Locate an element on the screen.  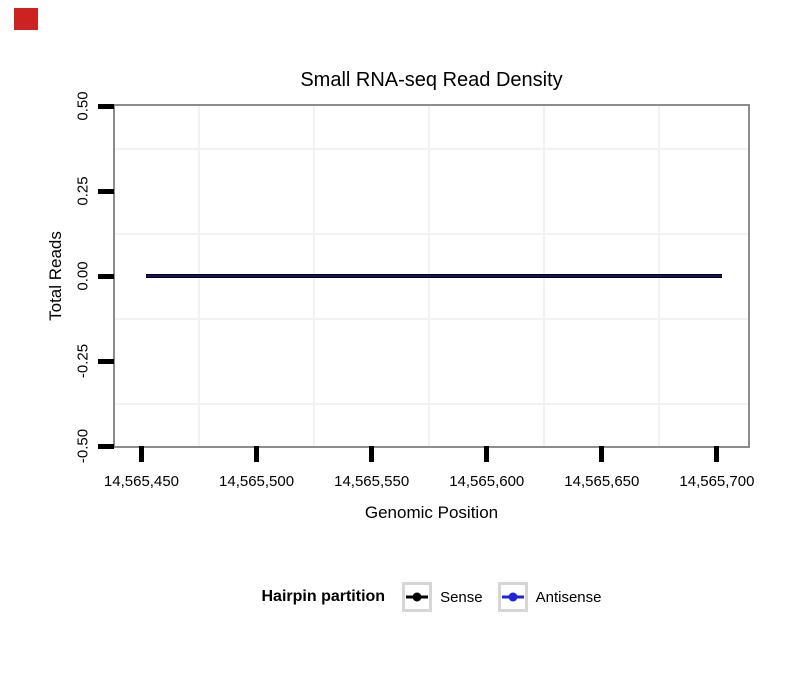
legend-key-antisense is located at coordinates (512, 597).